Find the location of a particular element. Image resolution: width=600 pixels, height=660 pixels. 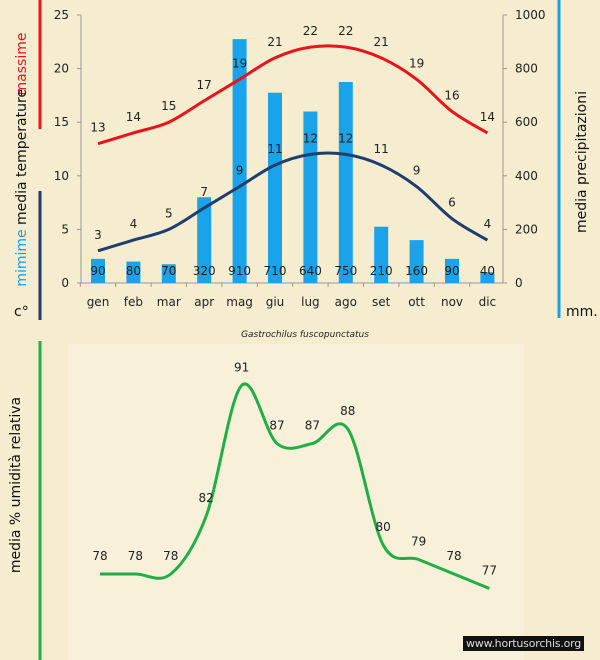

month-label: apr is located at coordinates (204, 302).